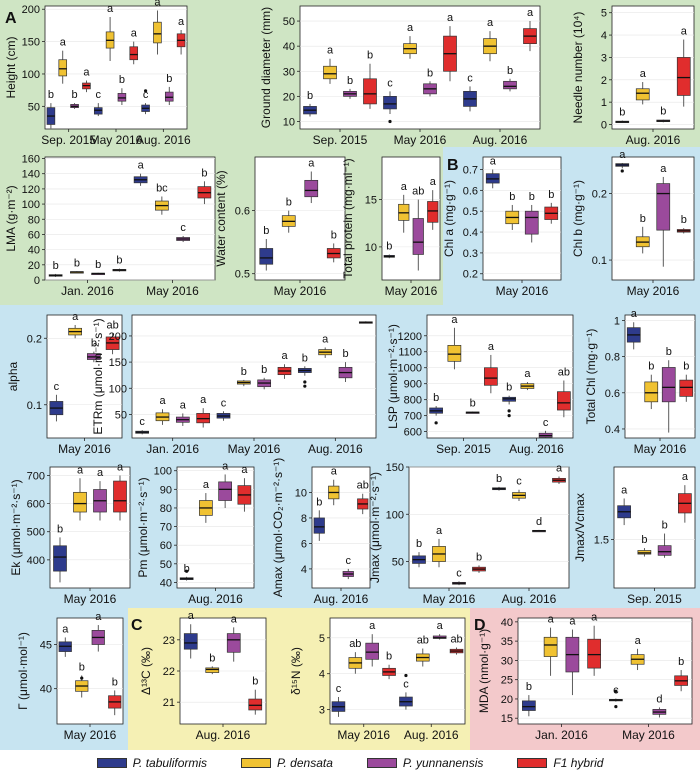  What do you see at coordinates (551, 620) in the screenshot?
I see `sig-letter-box-mda-0-den: a` at bounding box center [551, 620].